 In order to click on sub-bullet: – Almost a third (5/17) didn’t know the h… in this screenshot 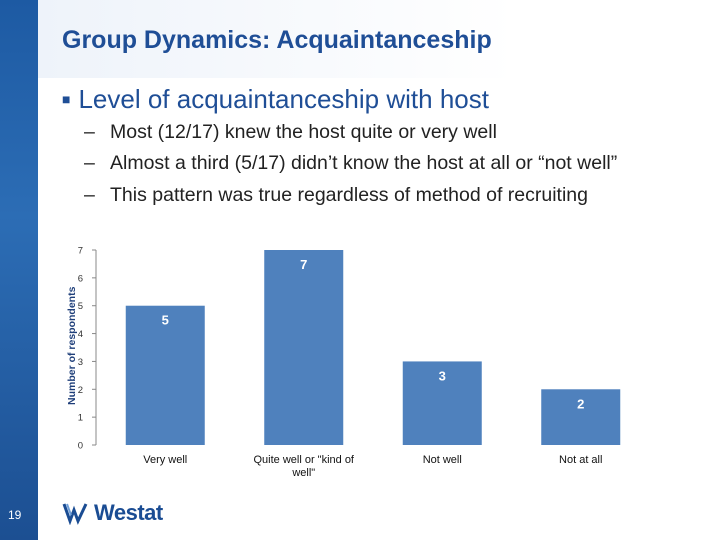, I will do `click(350, 163)`.